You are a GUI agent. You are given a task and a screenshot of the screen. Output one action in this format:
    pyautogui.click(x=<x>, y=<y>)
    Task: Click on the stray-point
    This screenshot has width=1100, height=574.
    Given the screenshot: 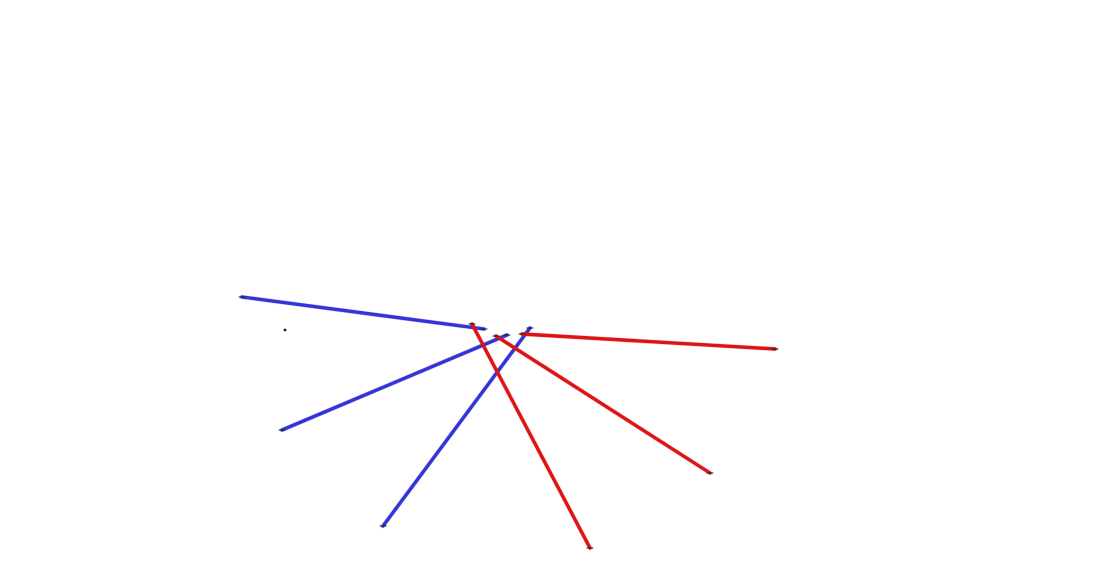 What is the action you would take?
    pyautogui.click(x=285, y=330)
    